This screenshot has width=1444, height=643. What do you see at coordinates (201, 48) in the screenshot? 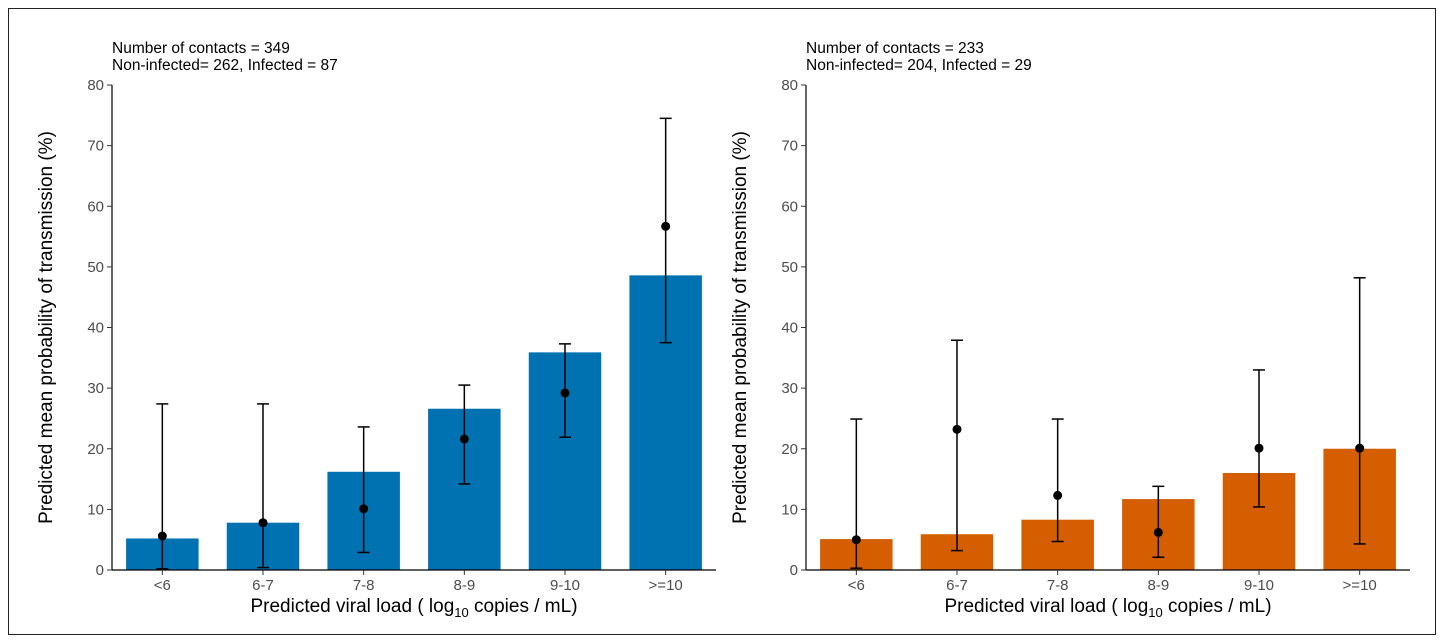
I see `annotation-line: Number of contacts = 349` at bounding box center [201, 48].